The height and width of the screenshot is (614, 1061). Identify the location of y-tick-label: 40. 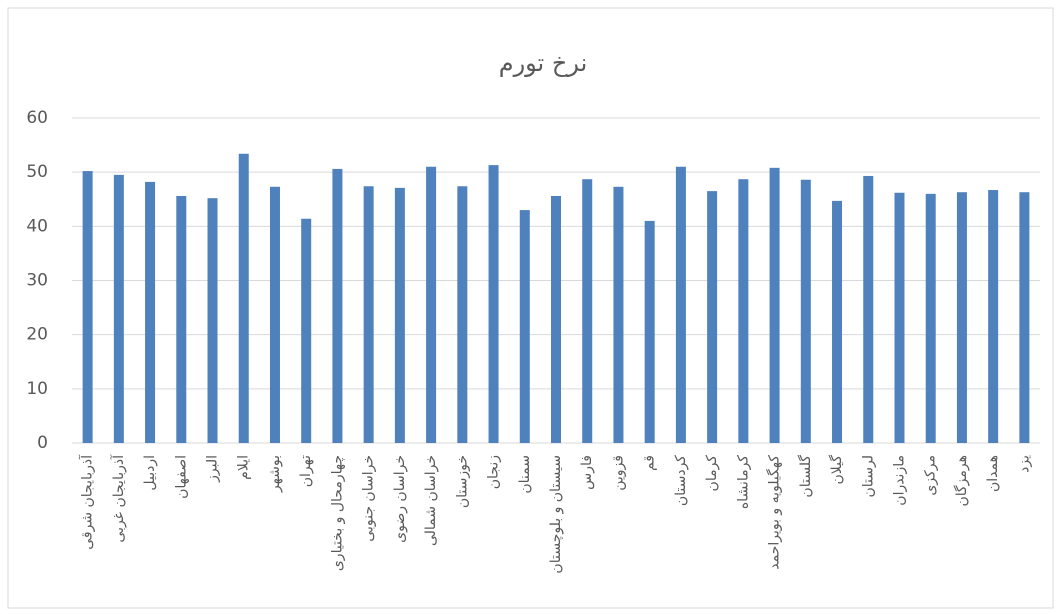
(37, 226).